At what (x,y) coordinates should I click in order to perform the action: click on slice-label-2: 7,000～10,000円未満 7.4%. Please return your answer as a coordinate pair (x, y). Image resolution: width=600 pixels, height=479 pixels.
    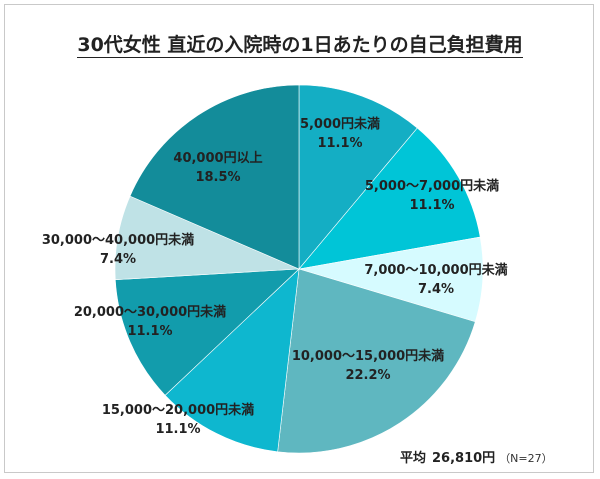
    Looking at the image, I should click on (435, 279).